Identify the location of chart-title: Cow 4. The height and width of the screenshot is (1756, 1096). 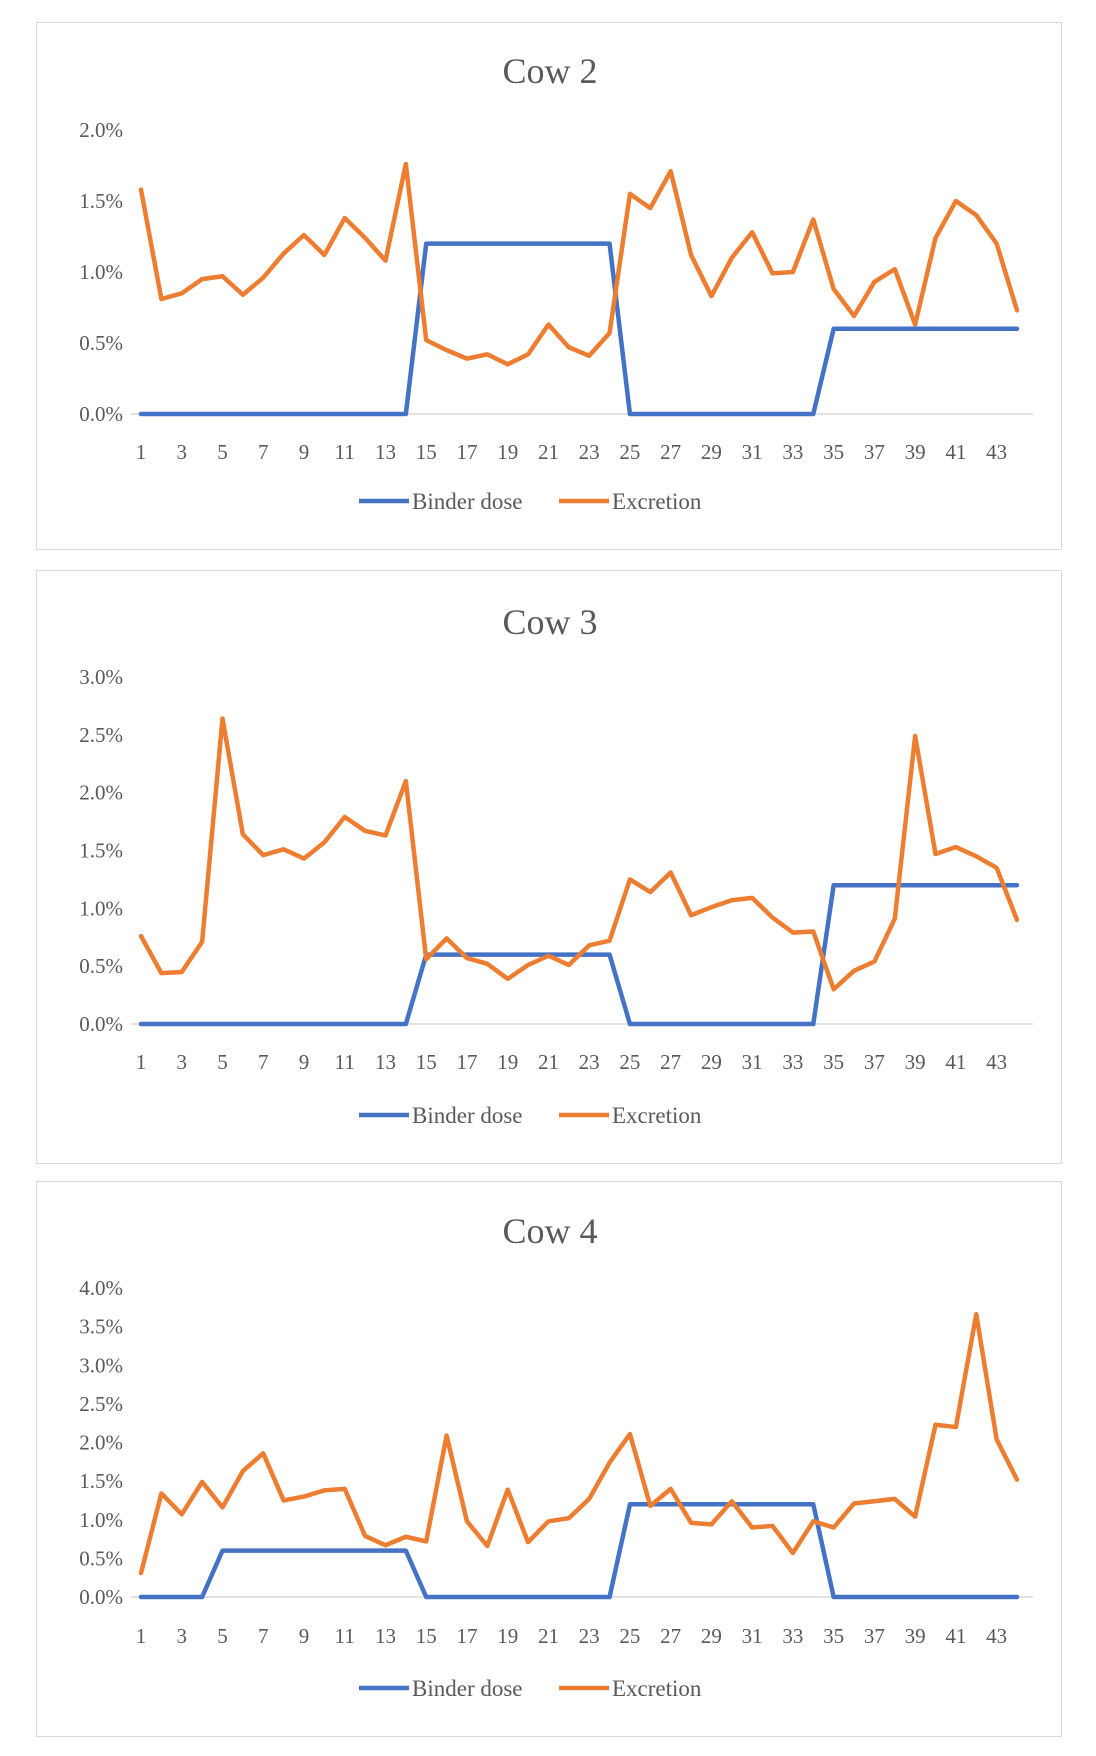
(549, 1231).